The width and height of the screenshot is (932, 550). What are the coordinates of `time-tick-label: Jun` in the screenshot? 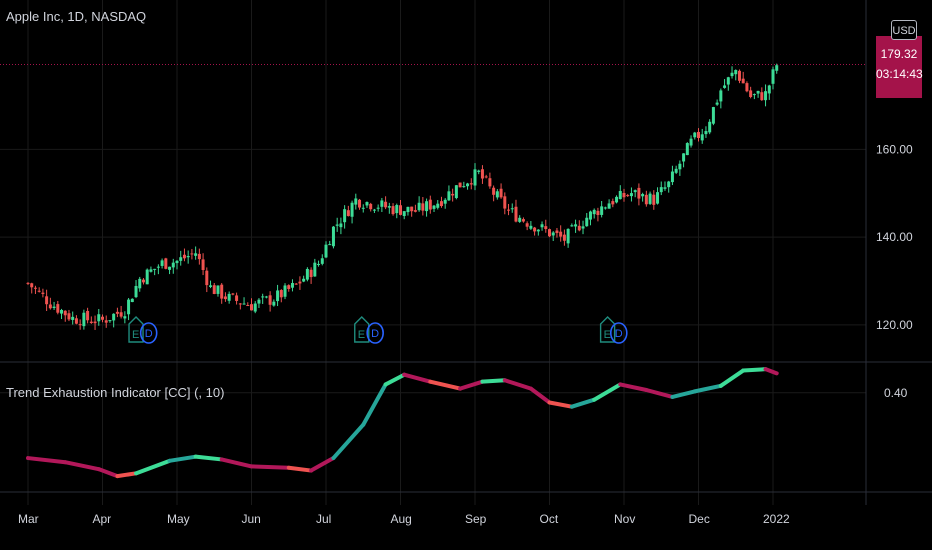 It's located at (251, 519).